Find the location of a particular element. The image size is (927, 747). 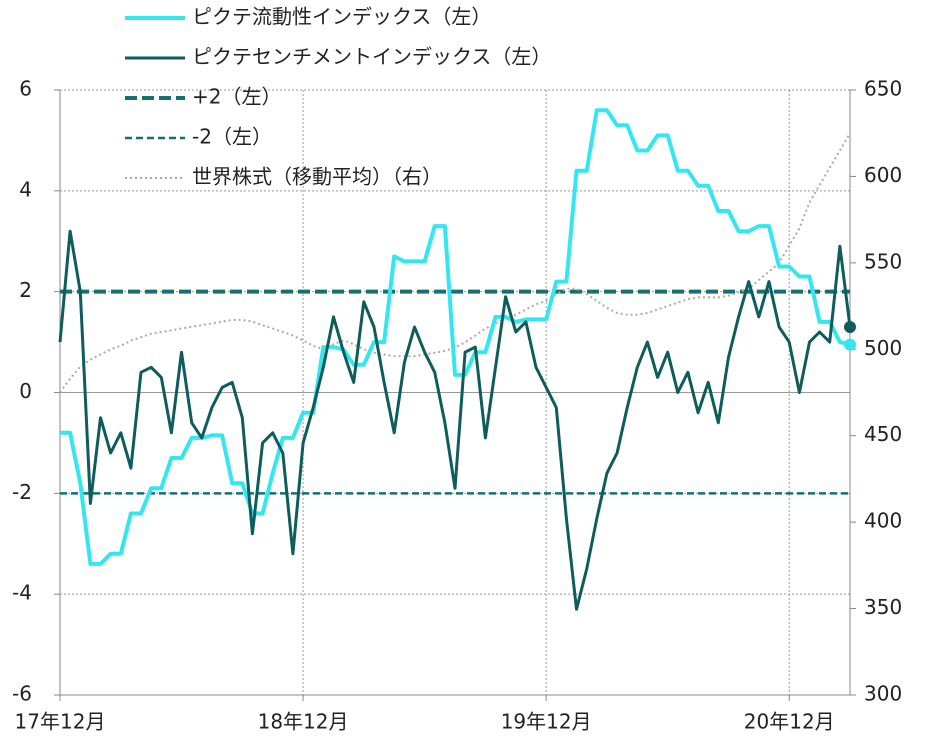

y2-tick-label: 550 is located at coordinates (883, 261).